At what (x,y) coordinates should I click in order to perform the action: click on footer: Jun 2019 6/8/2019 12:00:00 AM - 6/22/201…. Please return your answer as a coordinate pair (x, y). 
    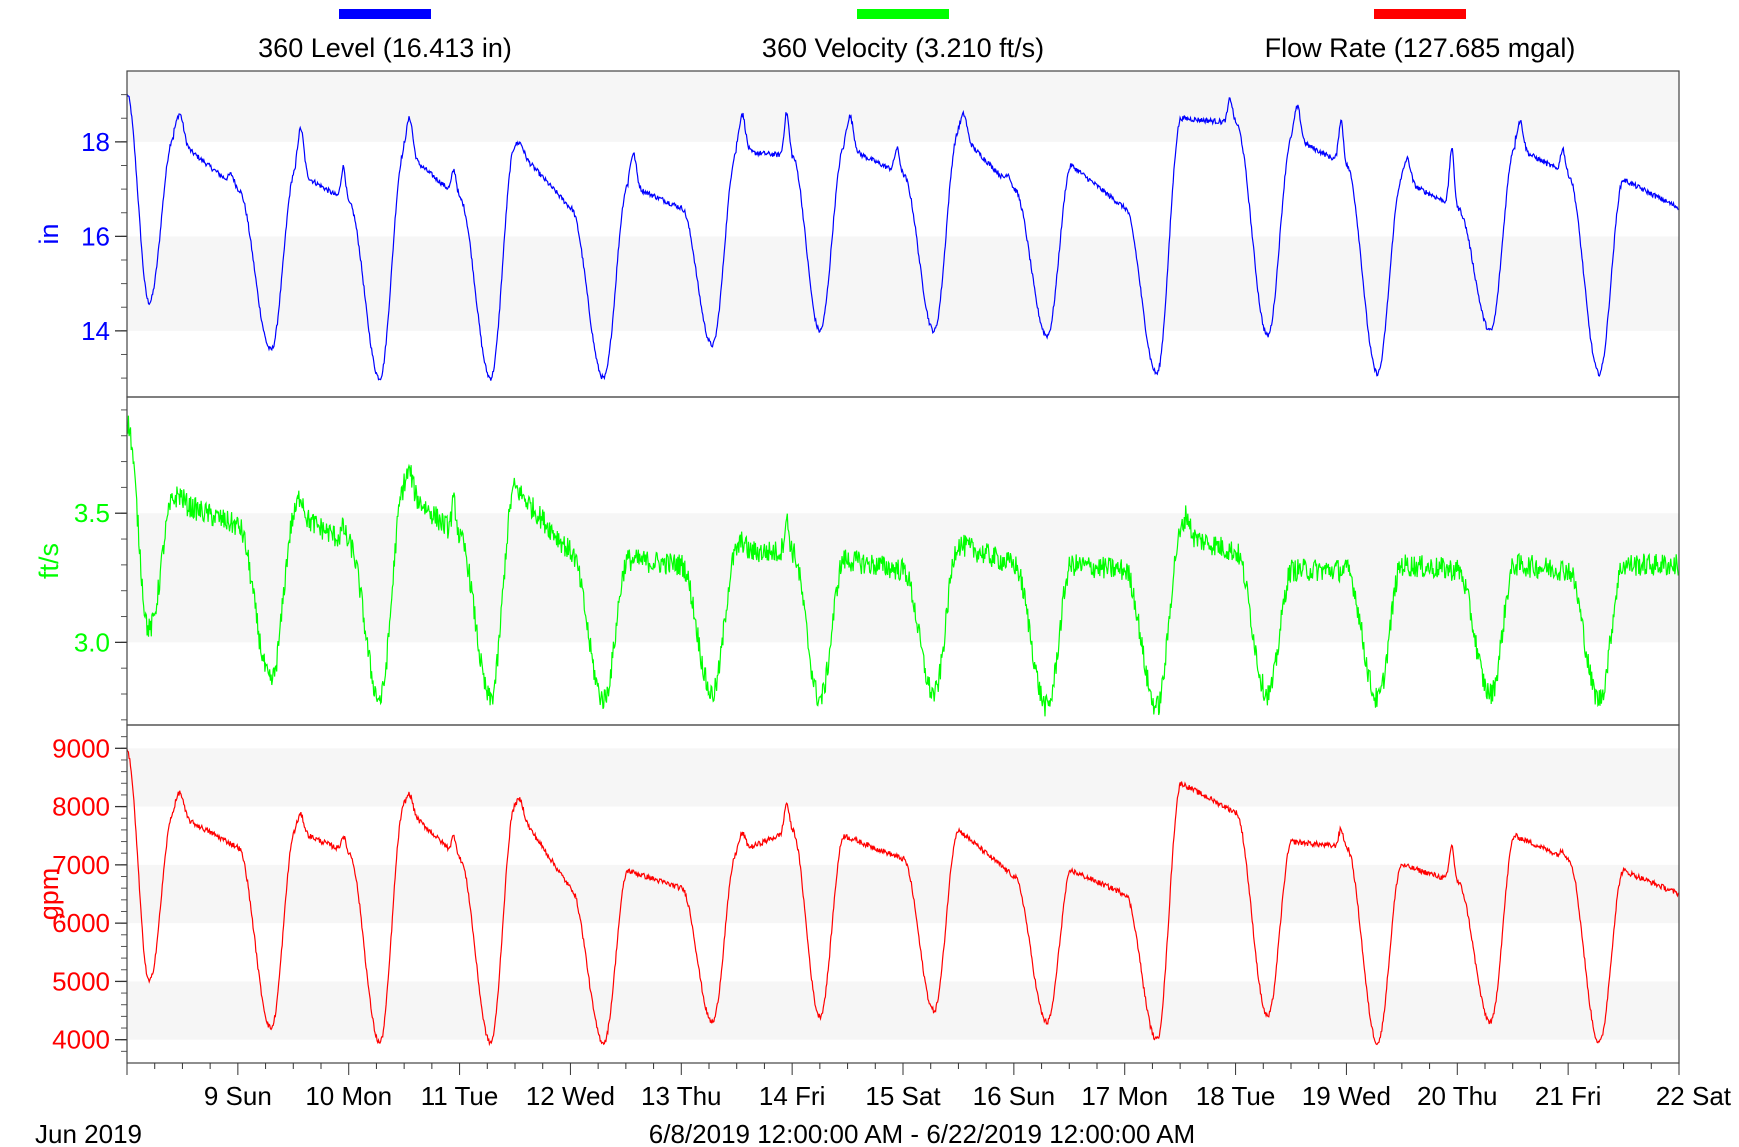
    Looking at the image, I should click on (615, 1133).